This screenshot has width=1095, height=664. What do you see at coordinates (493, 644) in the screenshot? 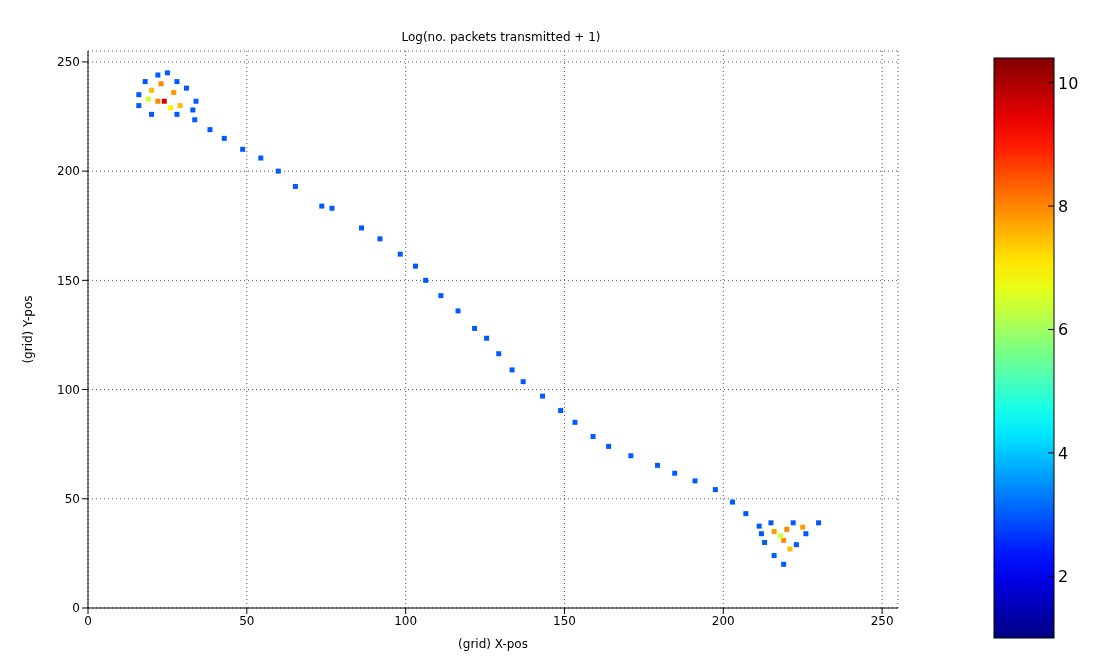
I see `x-axis-title: (grid) X-pos` at bounding box center [493, 644].